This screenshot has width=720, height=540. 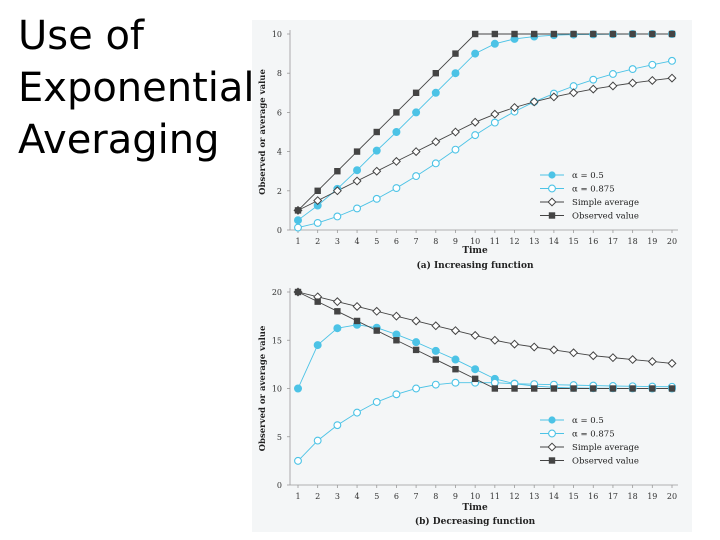 What do you see at coordinates (672, 496) in the screenshot?
I see `chart-2-xtick-label-20: 20` at bounding box center [672, 496].